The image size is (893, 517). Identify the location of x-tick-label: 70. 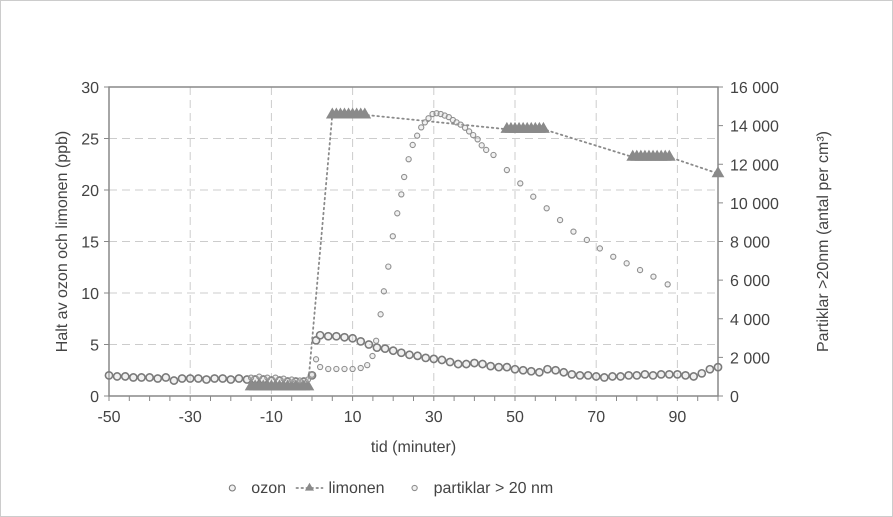
(596, 417).